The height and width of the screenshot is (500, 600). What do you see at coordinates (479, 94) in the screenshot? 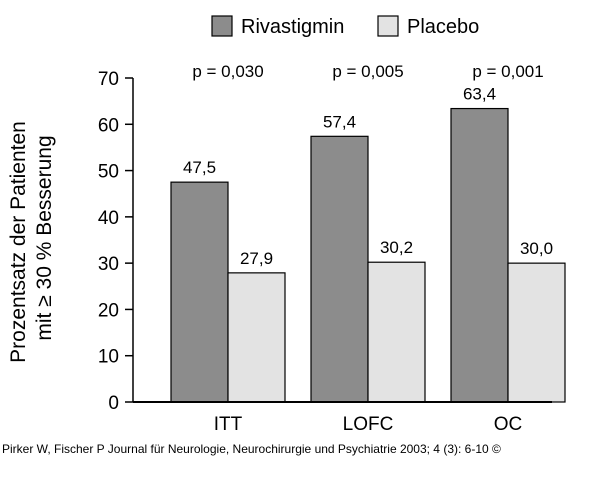
I see `data-label-rivastigmin-oc: 63,4` at bounding box center [479, 94].